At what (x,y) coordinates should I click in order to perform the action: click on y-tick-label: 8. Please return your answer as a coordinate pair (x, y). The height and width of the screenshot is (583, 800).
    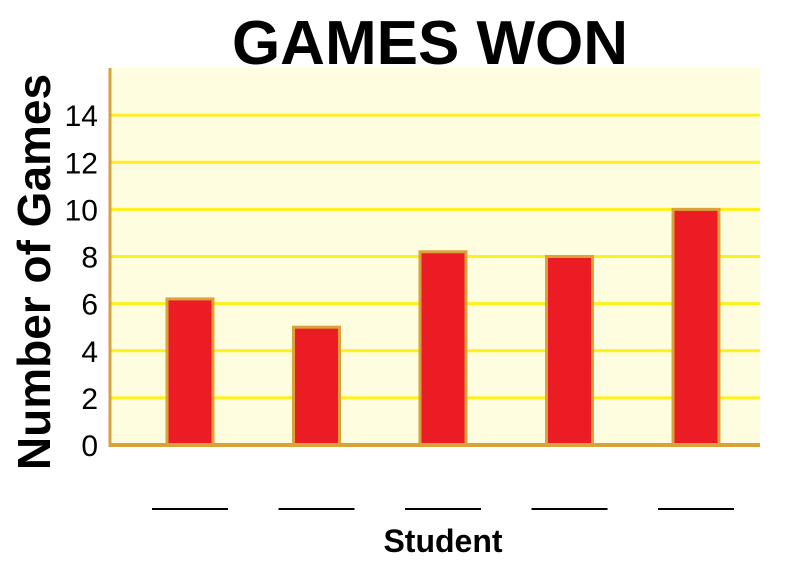
    Looking at the image, I should click on (89, 258).